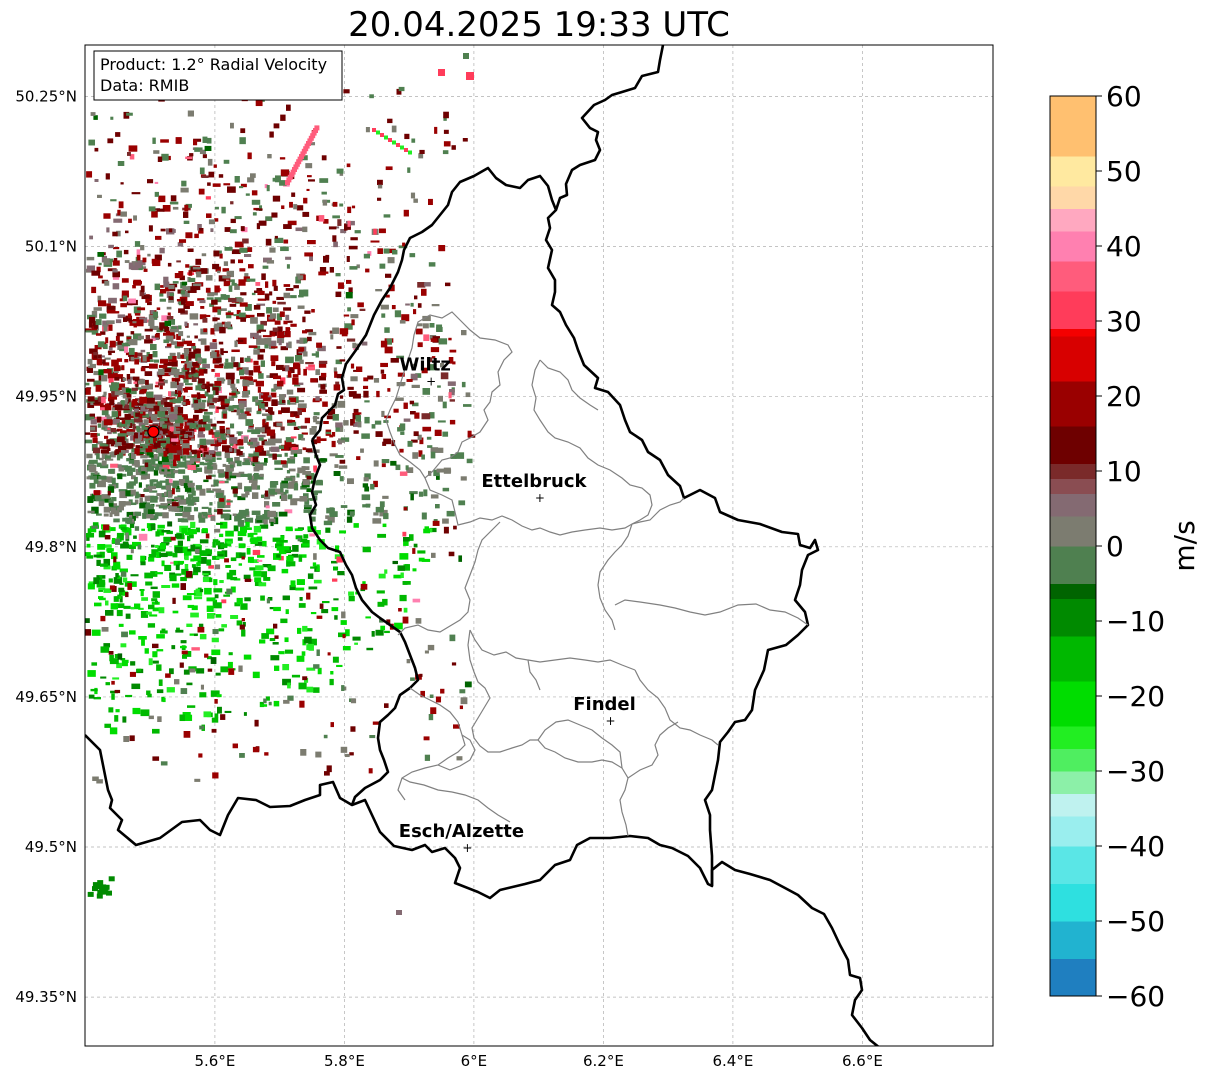 This screenshot has width=1207, height=1081. What do you see at coordinates (1124, 396) in the screenshot?
I see `colorbar-tick-label: 20` at bounding box center [1124, 396].